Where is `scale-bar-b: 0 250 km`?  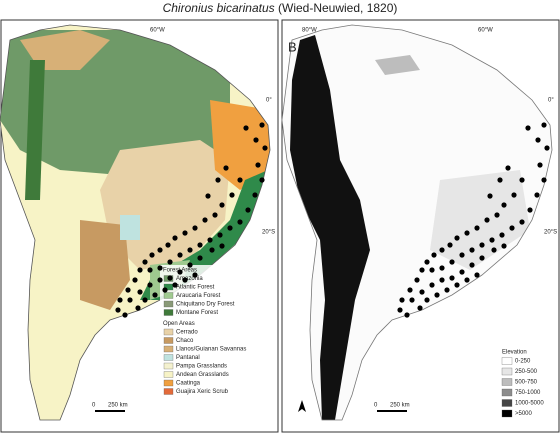 scale-bar-b: 0 250 km is located at coordinates (392, 407).